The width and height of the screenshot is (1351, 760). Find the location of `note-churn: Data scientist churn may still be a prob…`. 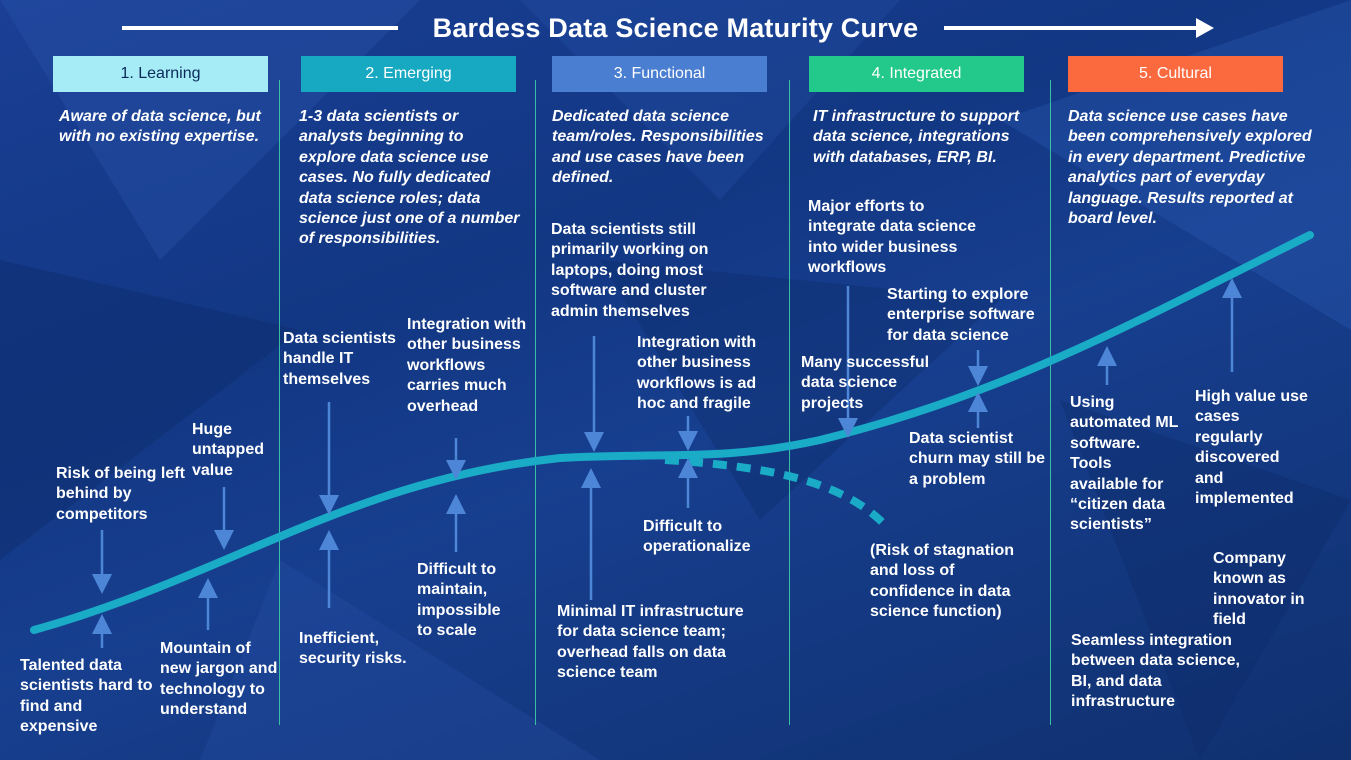

note-churn: Data scientist churn may still be a prob… is located at coordinates (977, 459).